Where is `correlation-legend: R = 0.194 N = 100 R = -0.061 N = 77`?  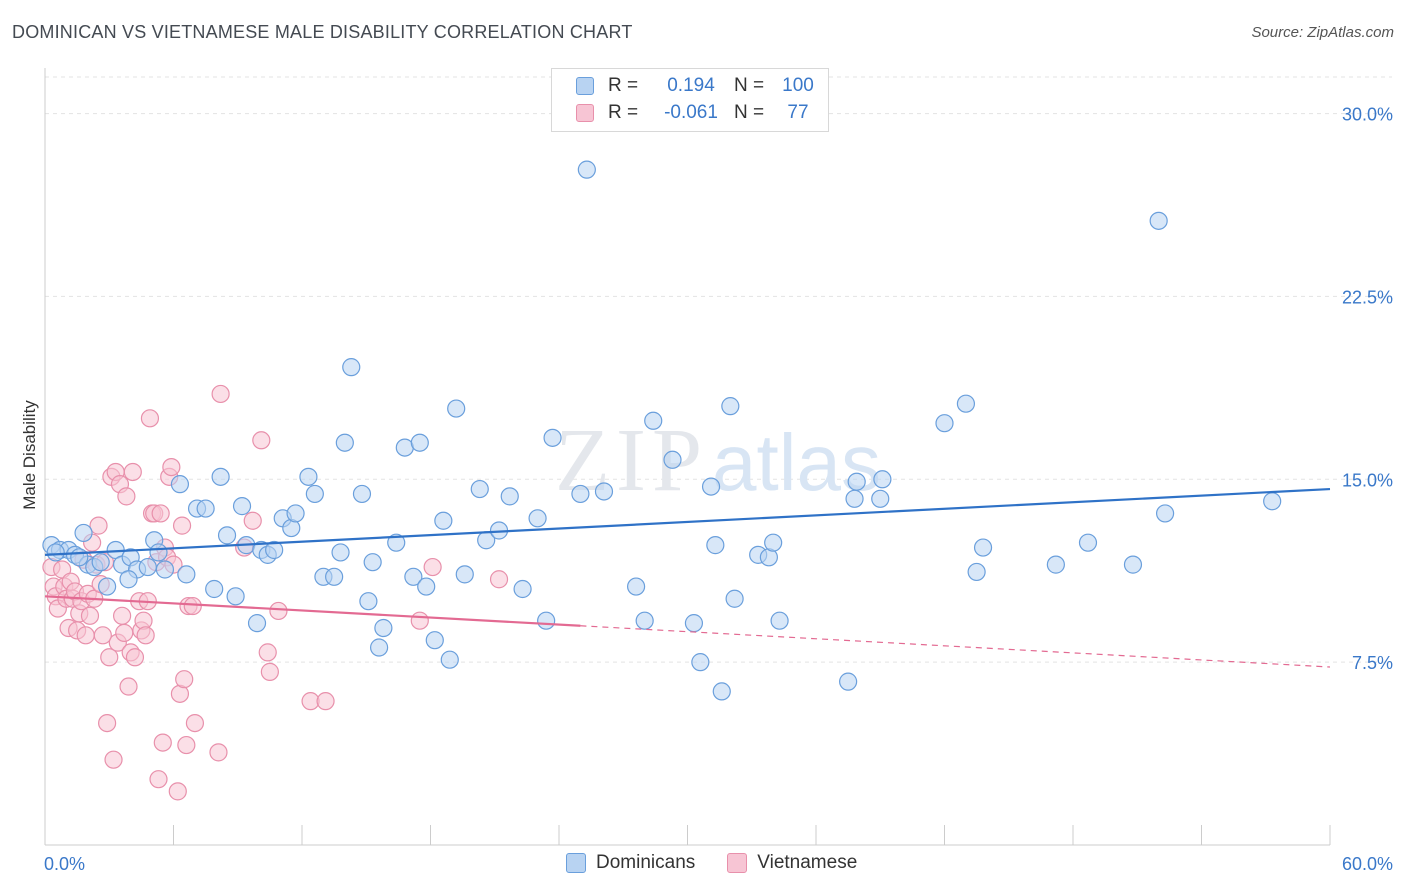
correlation-legend: R = 0.194 N = 100 R = -0.061 N = 77 is located at coordinates (690, 100).